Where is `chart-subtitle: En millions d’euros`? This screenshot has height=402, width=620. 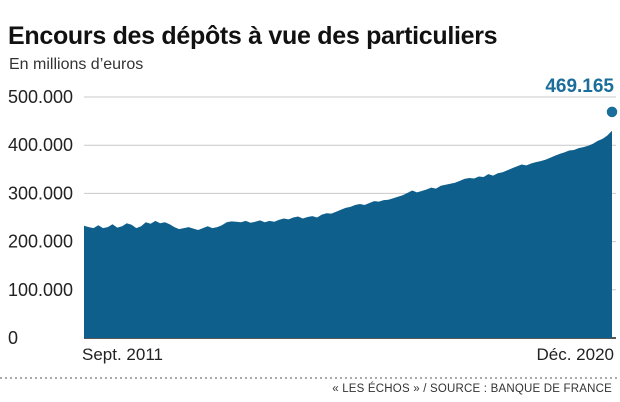 chart-subtitle: En millions d’euros is located at coordinates (76, 64).